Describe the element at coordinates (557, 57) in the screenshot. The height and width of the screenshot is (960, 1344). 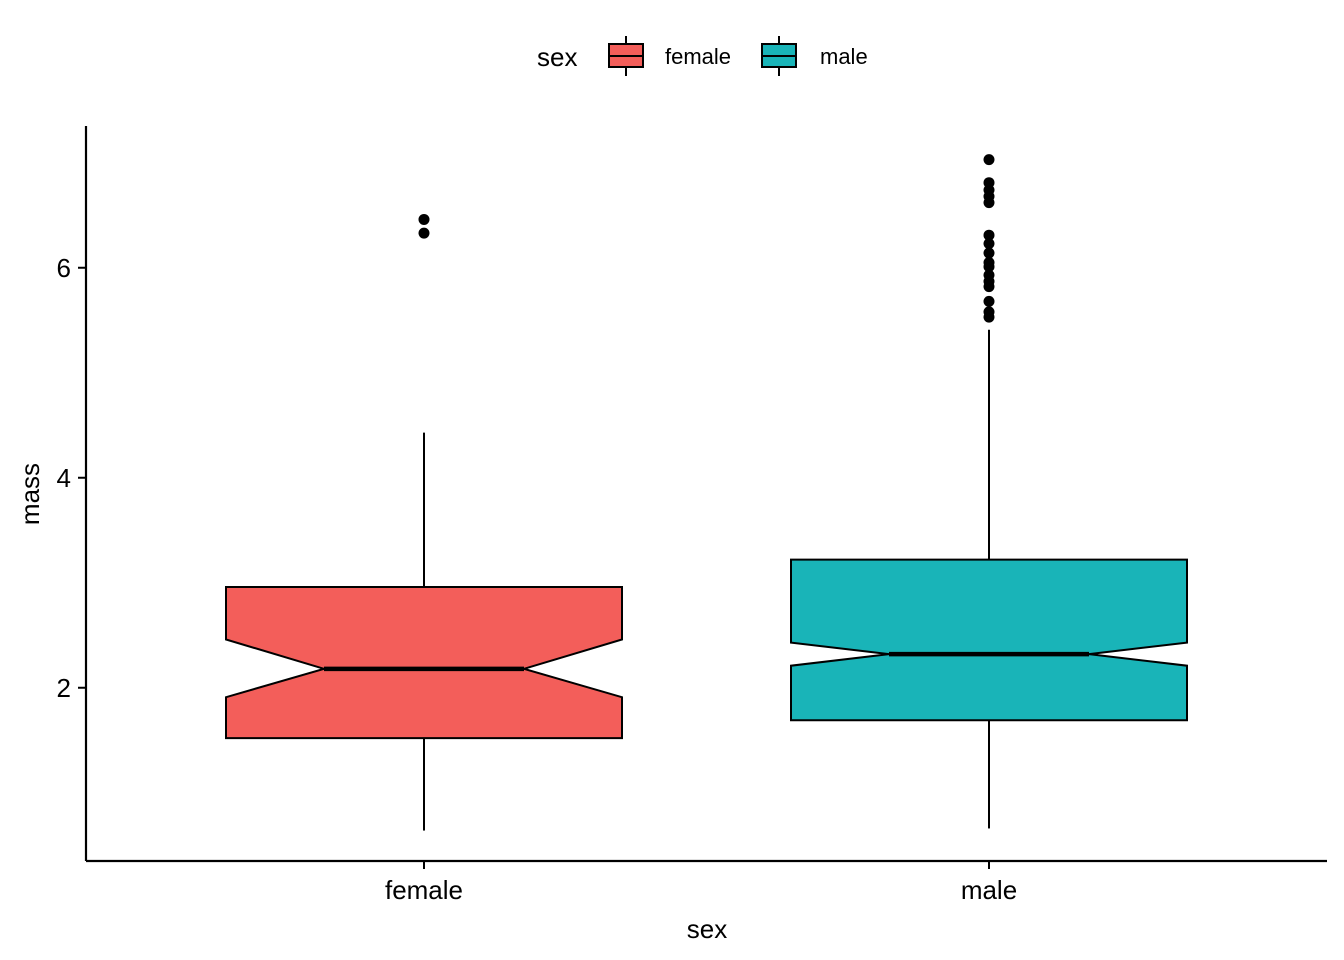
I see `legend-title: sex` at that location.